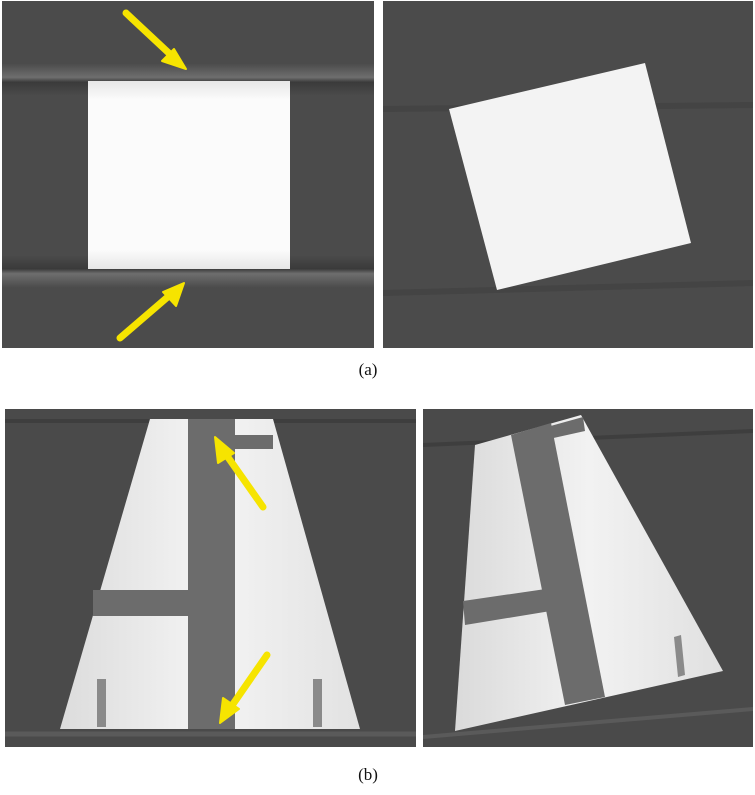 Image resolution: width=755 pixels, height=795 pixels. I want to click on rotated-square-phantom, so click(570, 176).